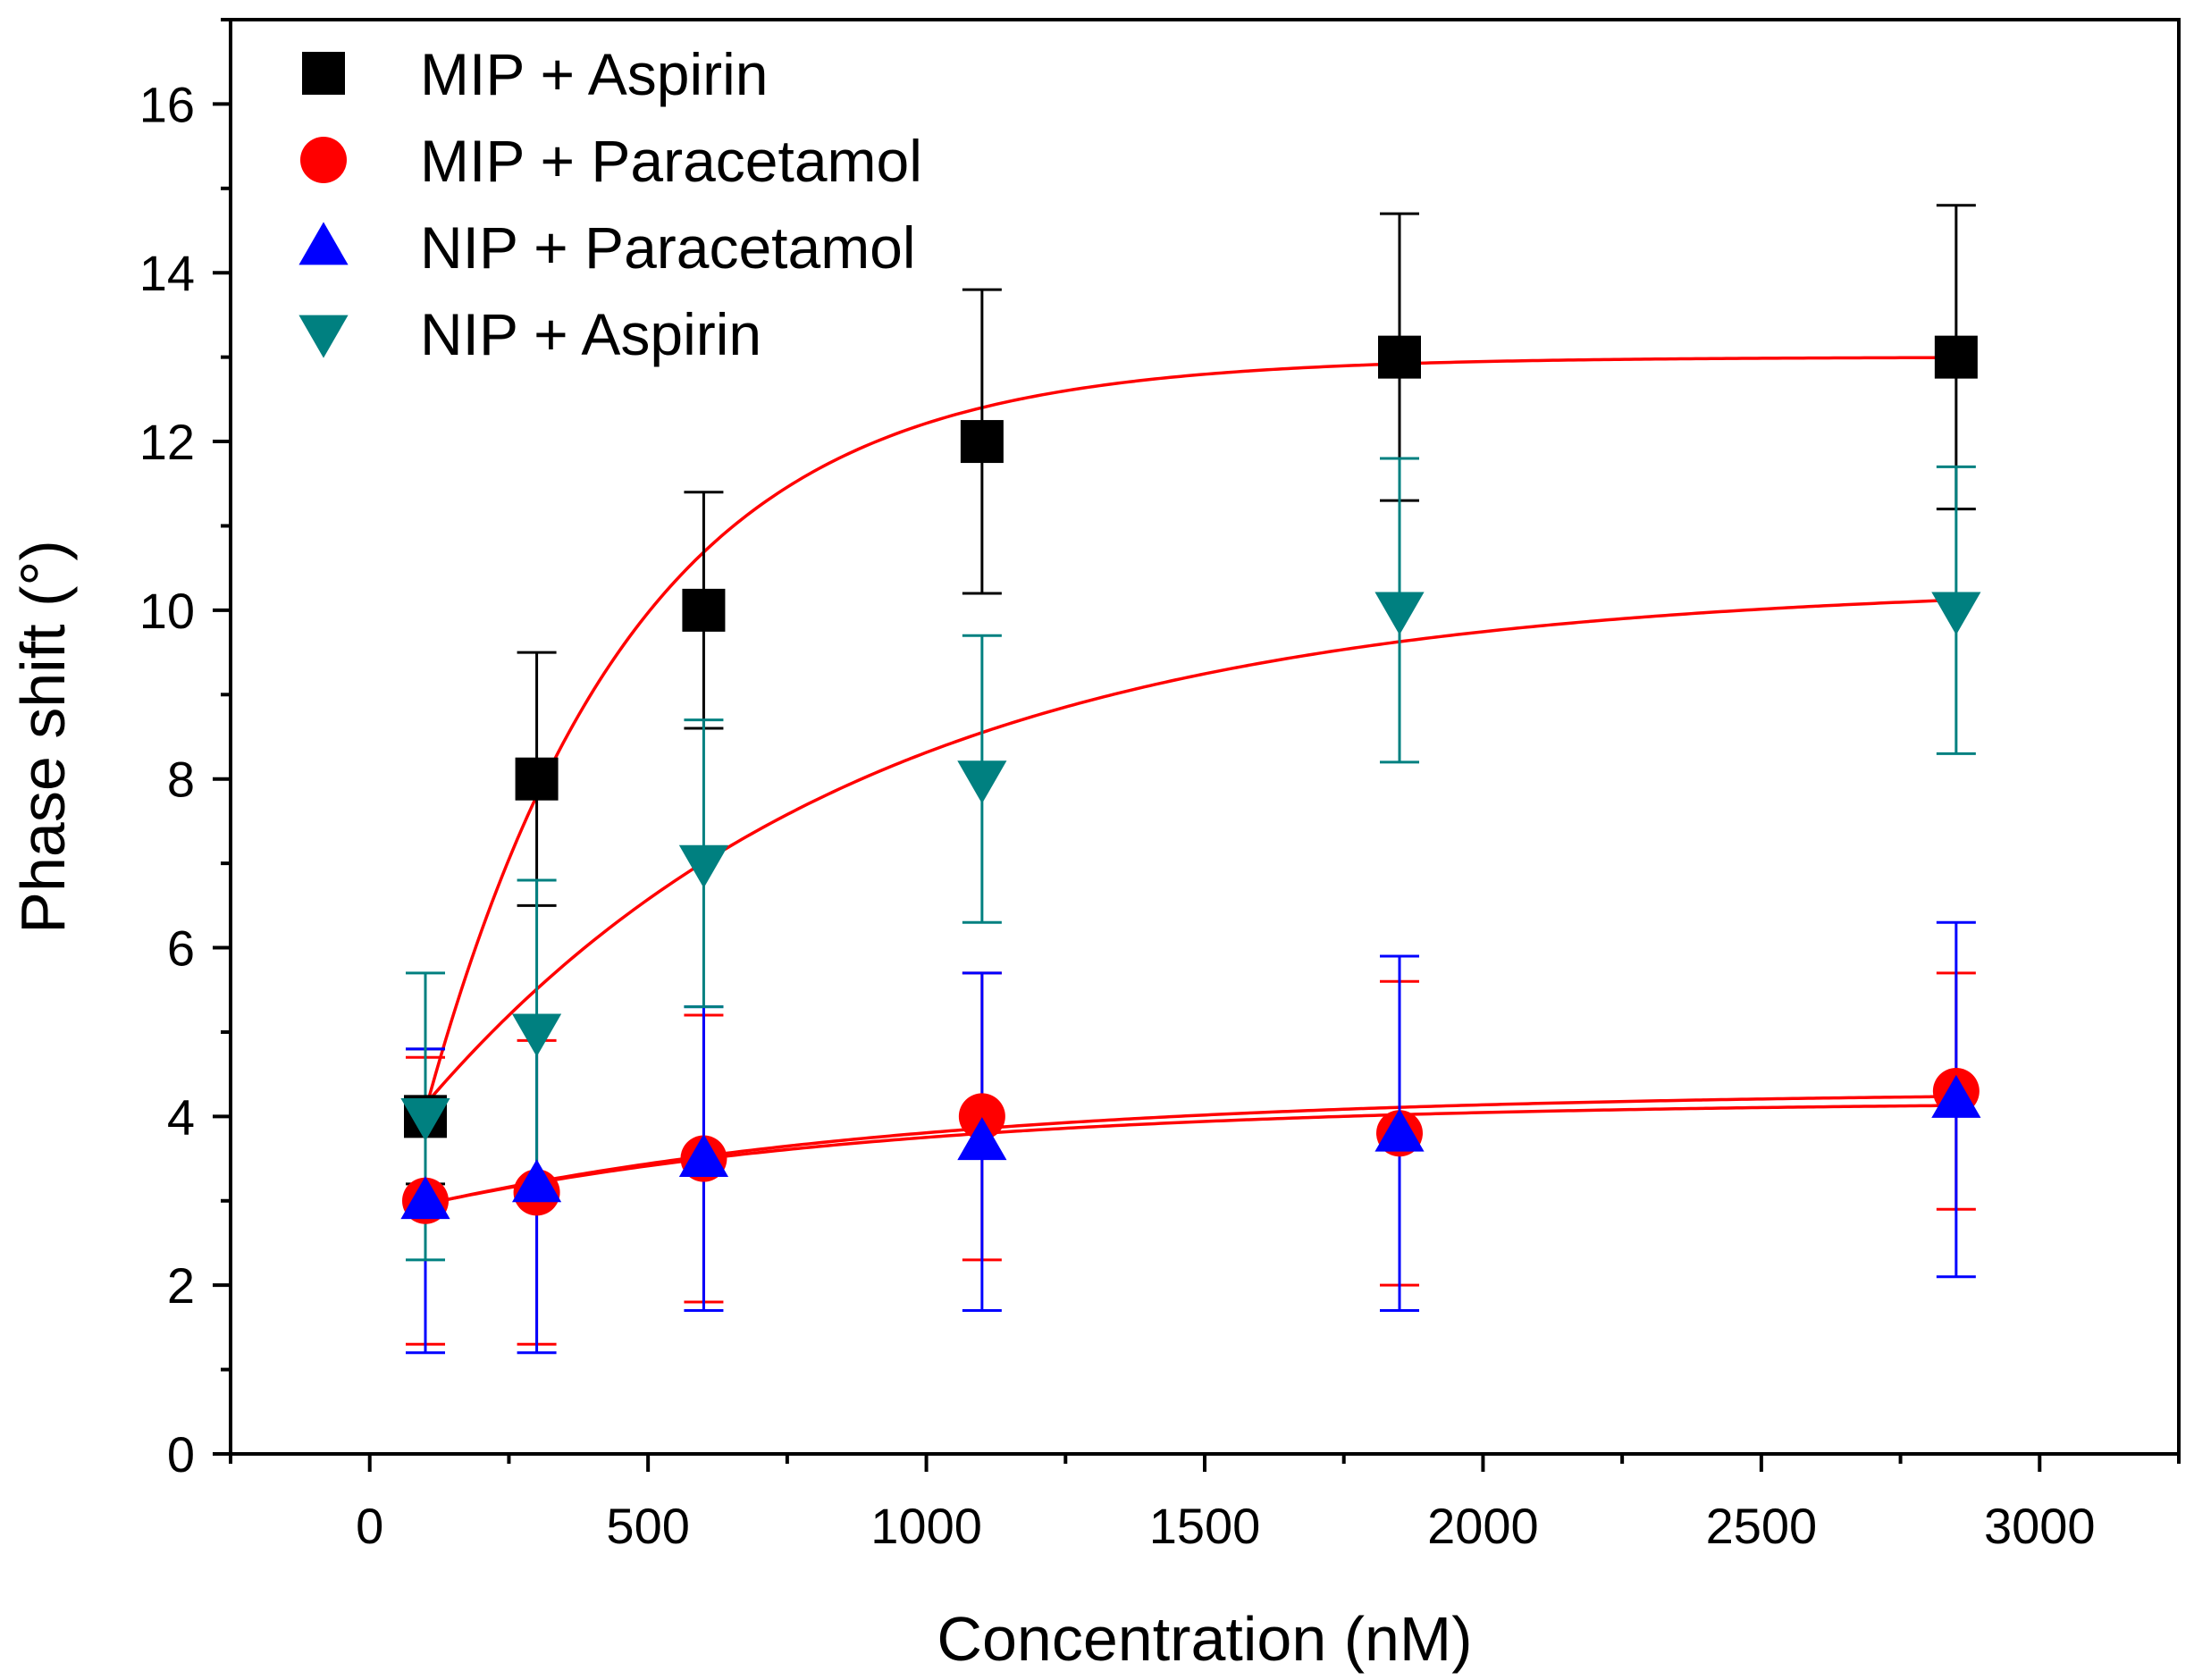 This screenshot has width=2194, height=1680. I want to click on y-tick-label: 6, so click(181, 948).